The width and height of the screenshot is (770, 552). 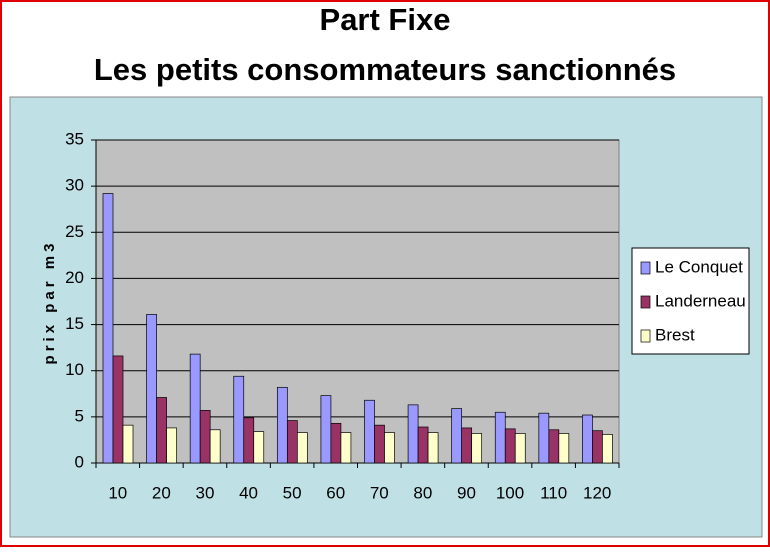 What do you see at coordinates (422, 492) in the screenshot?
I see `x-tick-label: 80` at bounding box center [422, 492].